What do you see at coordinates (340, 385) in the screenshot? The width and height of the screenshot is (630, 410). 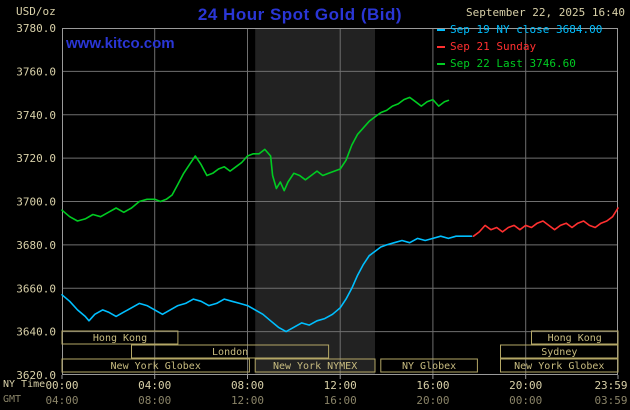 I see `x-tick-label-ny-time: 12:00` at bounding box center [340, 385].